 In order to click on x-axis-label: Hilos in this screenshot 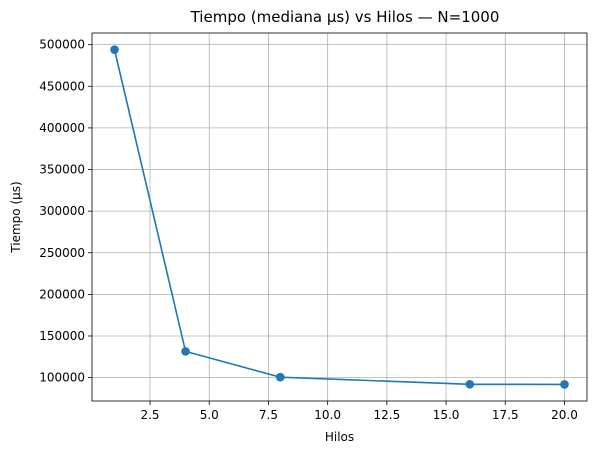, I will do `click(339, 437)`.